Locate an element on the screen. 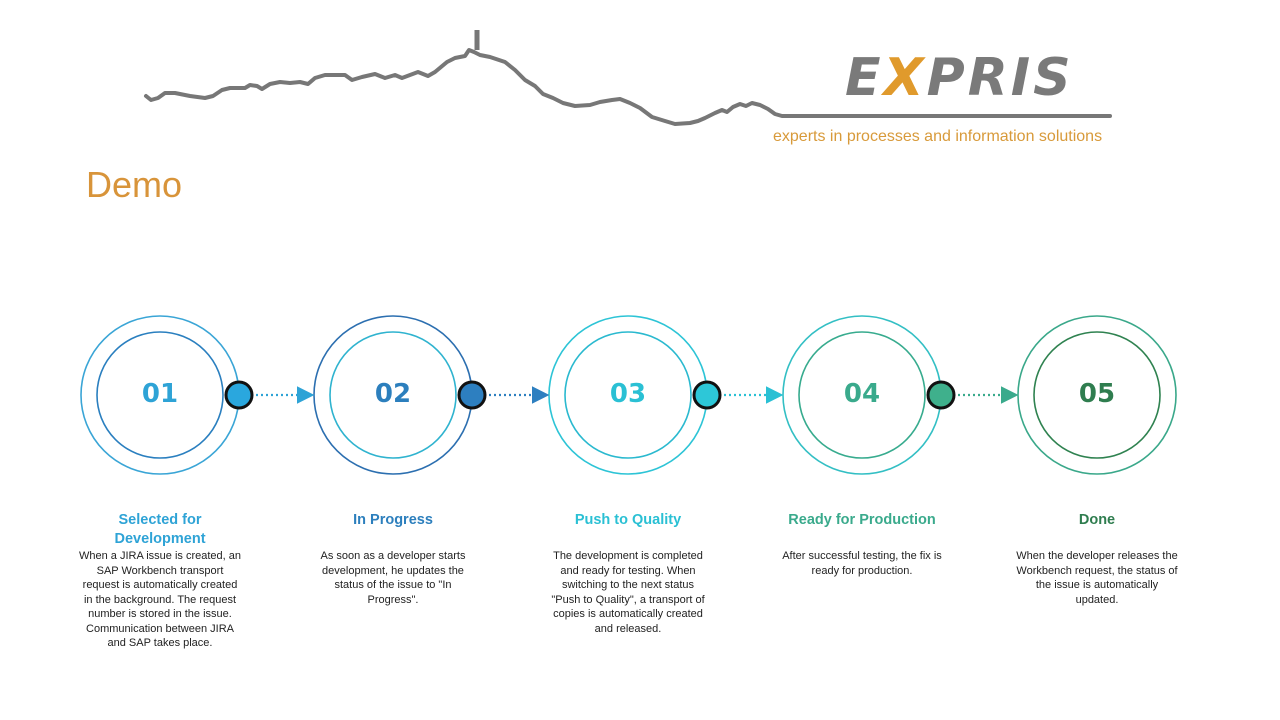 The image size is (1280, 720). step-title: In Progress is located at coordinates (393, 520).